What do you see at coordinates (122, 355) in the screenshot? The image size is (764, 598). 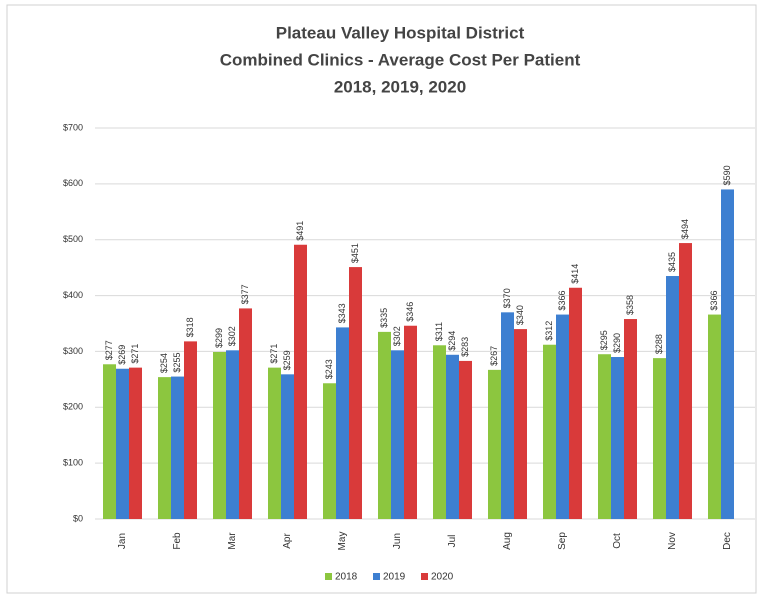 I see `value-label: $269` at bounding box center [122, 355].